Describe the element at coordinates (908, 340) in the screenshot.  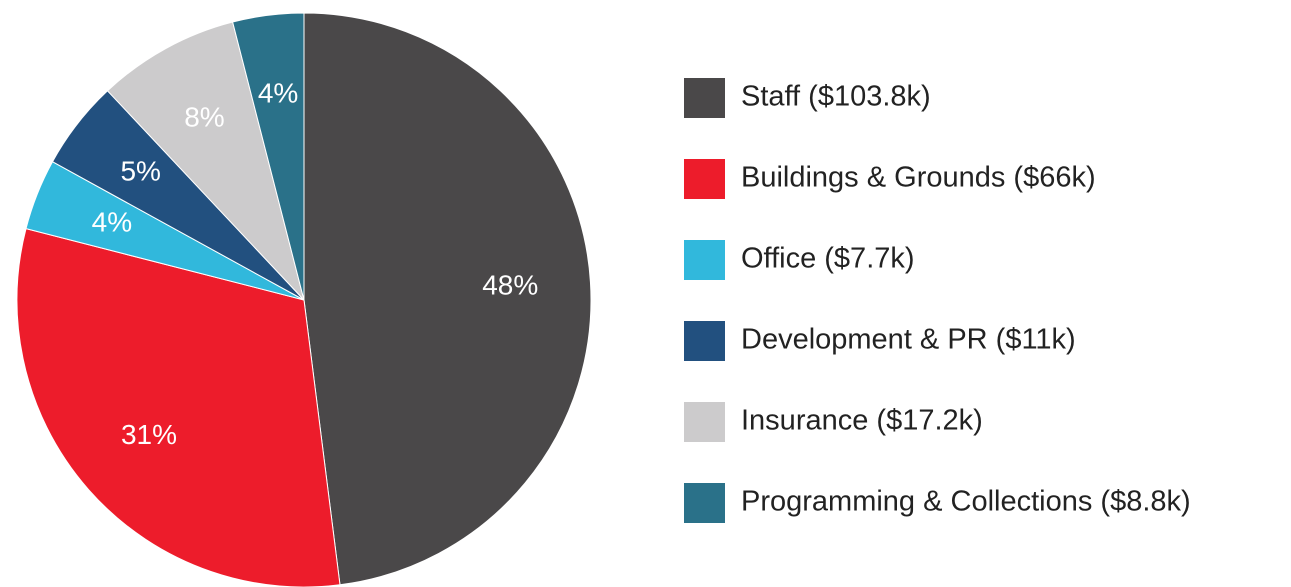
I see `legend-label: Development & PR ($11k)` at that location.